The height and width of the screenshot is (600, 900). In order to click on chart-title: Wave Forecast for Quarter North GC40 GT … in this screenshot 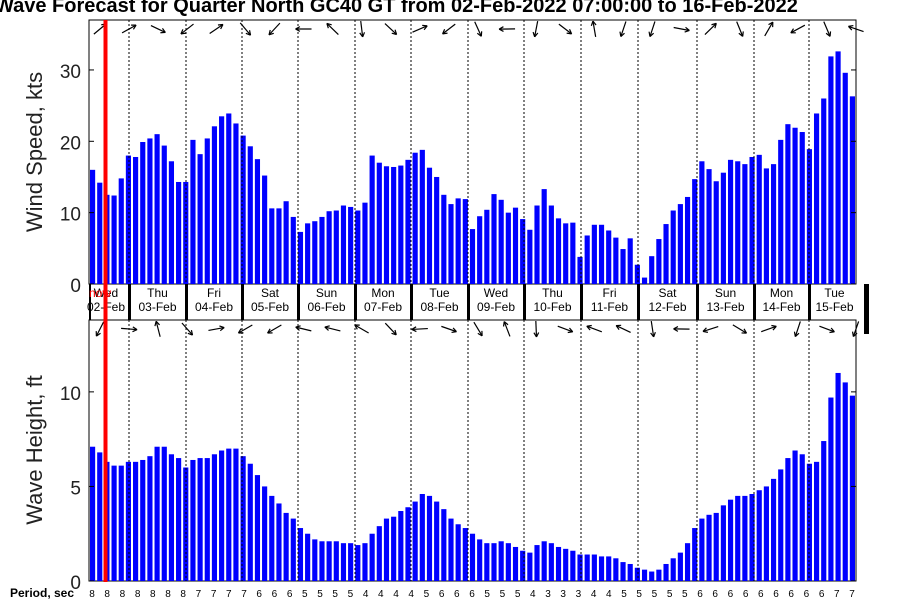, I will do `click(399, 8)`.